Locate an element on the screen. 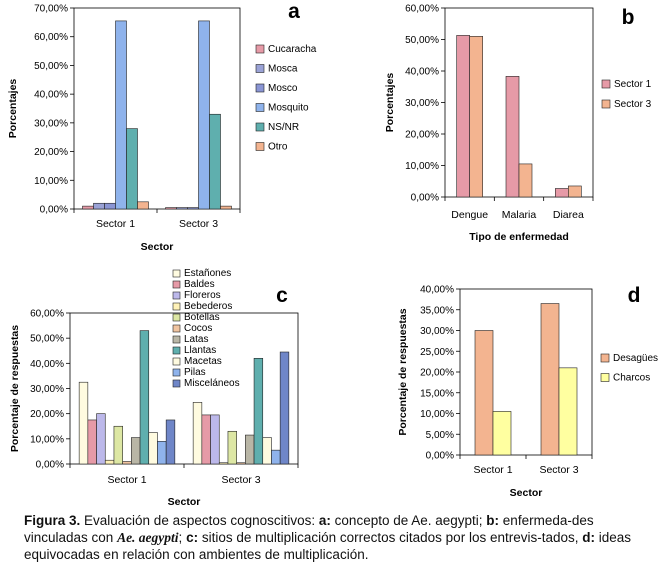 Image resolution: width=666 pixels, height=570 pixels. panel-a-bar-cucaracha is located at coordinates (88, 207).